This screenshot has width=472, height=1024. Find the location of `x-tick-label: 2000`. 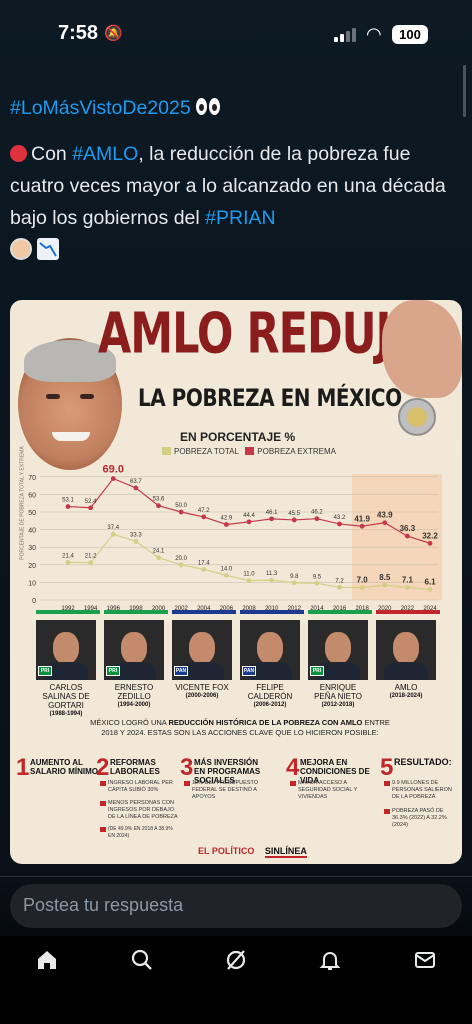

x-tick-label: 2000 is located at coordinates (159, 608).